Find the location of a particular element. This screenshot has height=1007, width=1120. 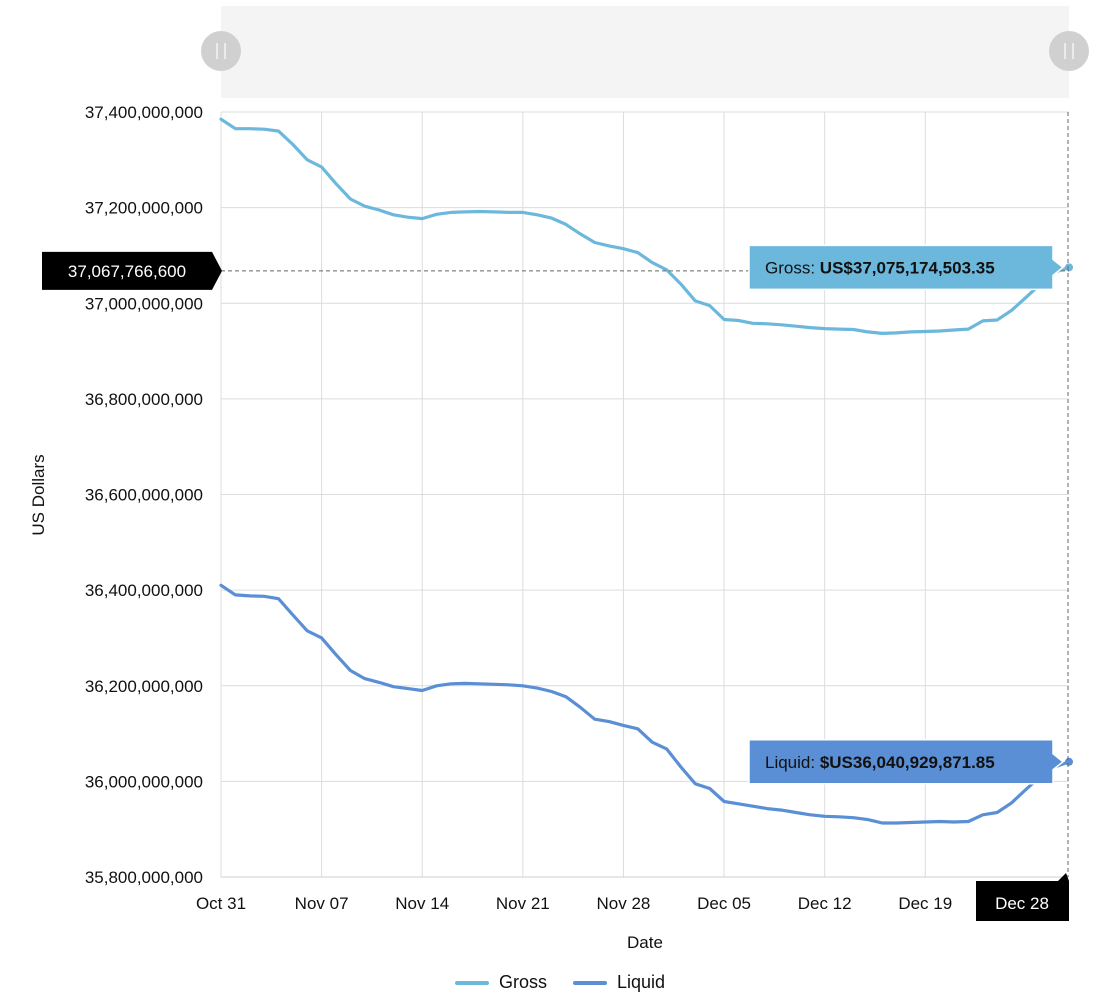

y-tick-label: 36,000,000,000 is located at coordinates (144, 781).